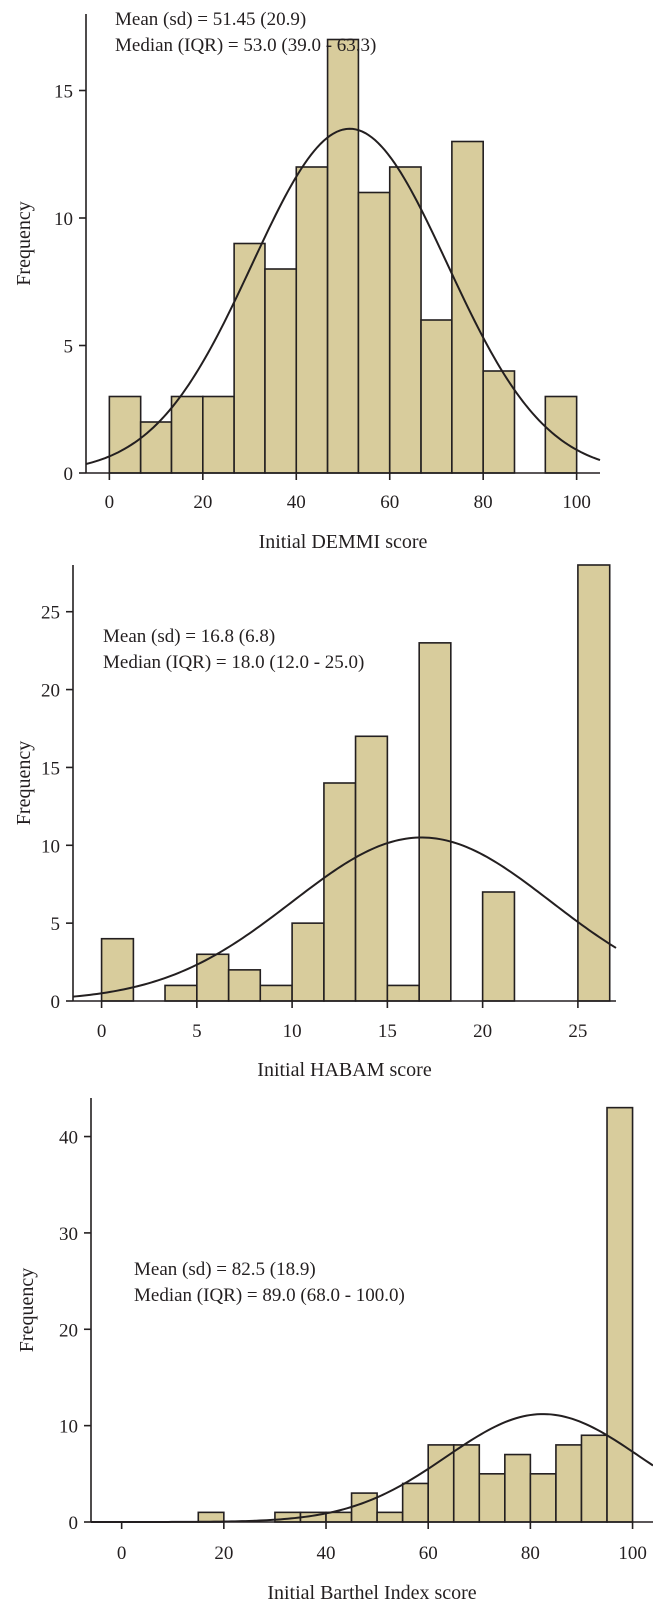  What do you see at coordinates (68, 1234) in the screenshot?
I see `y-tick-label: 30` at bounding box center [68, 1234].